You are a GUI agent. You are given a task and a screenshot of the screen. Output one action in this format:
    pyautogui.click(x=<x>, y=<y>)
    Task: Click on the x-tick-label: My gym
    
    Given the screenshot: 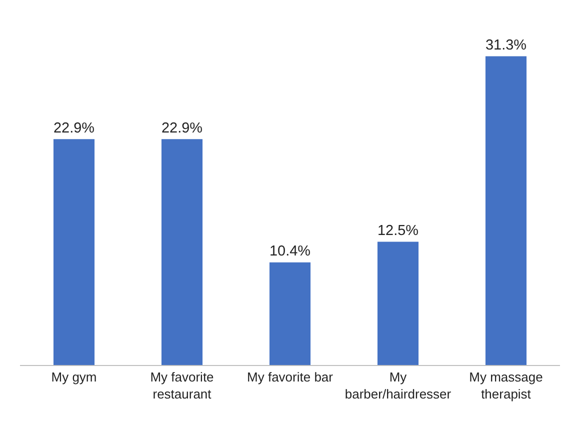 What is the action you would take?
    pyautogui.click(x=74, y=377)
    